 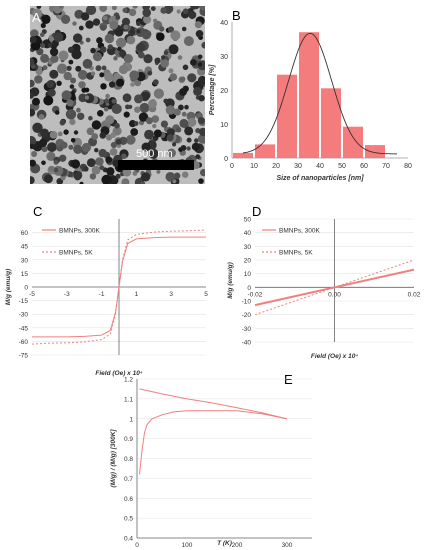 I want to click on c-ytick-label: -60, so click(x=24, y=342).